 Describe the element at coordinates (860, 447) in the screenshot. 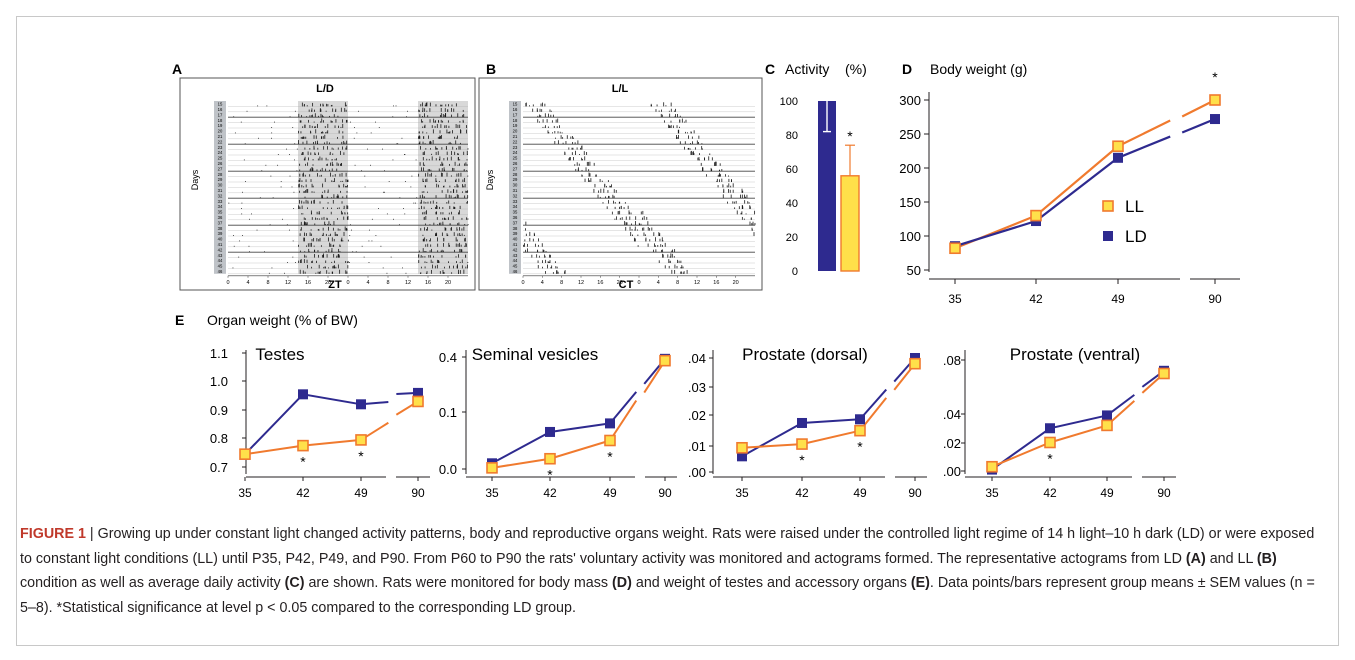

I see `significance-star: *` at that location.